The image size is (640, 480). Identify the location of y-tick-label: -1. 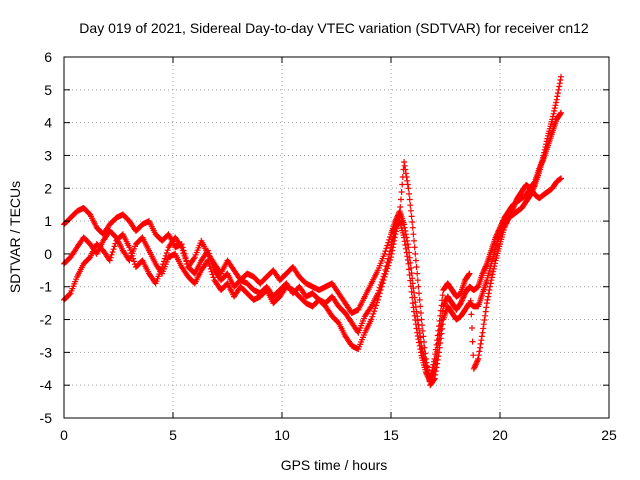
(46, 287).